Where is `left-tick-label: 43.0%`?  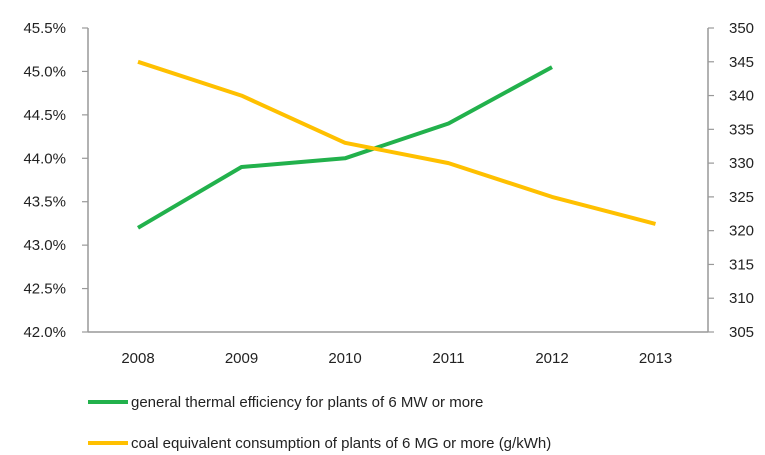
left-tick-label: 43.0% is located at coordinates (44, 245).